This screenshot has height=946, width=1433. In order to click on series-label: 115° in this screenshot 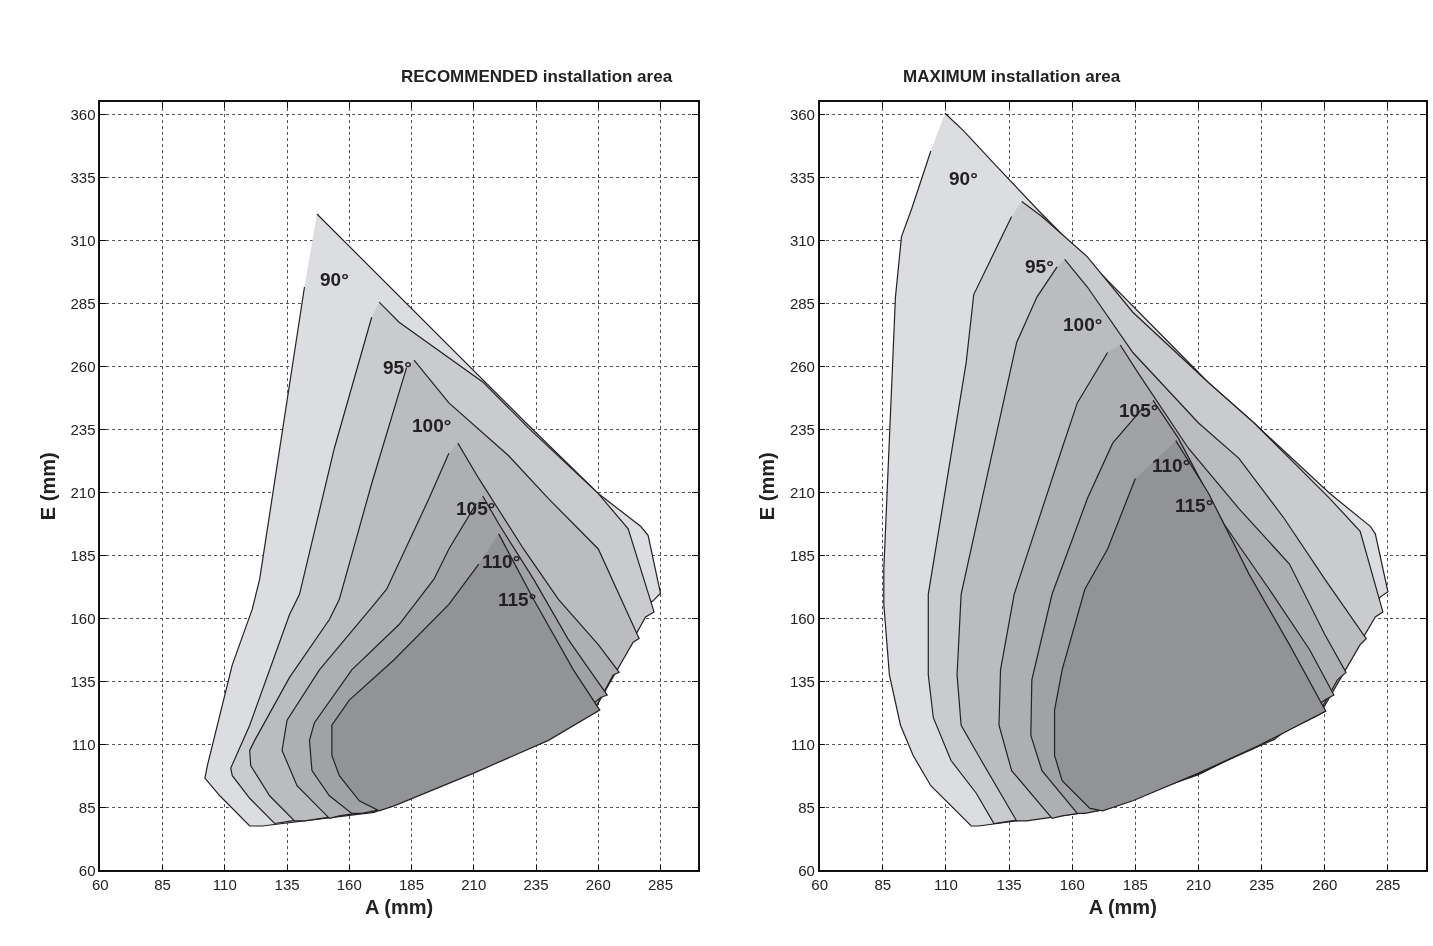, I will do `click(1194, 505)`.